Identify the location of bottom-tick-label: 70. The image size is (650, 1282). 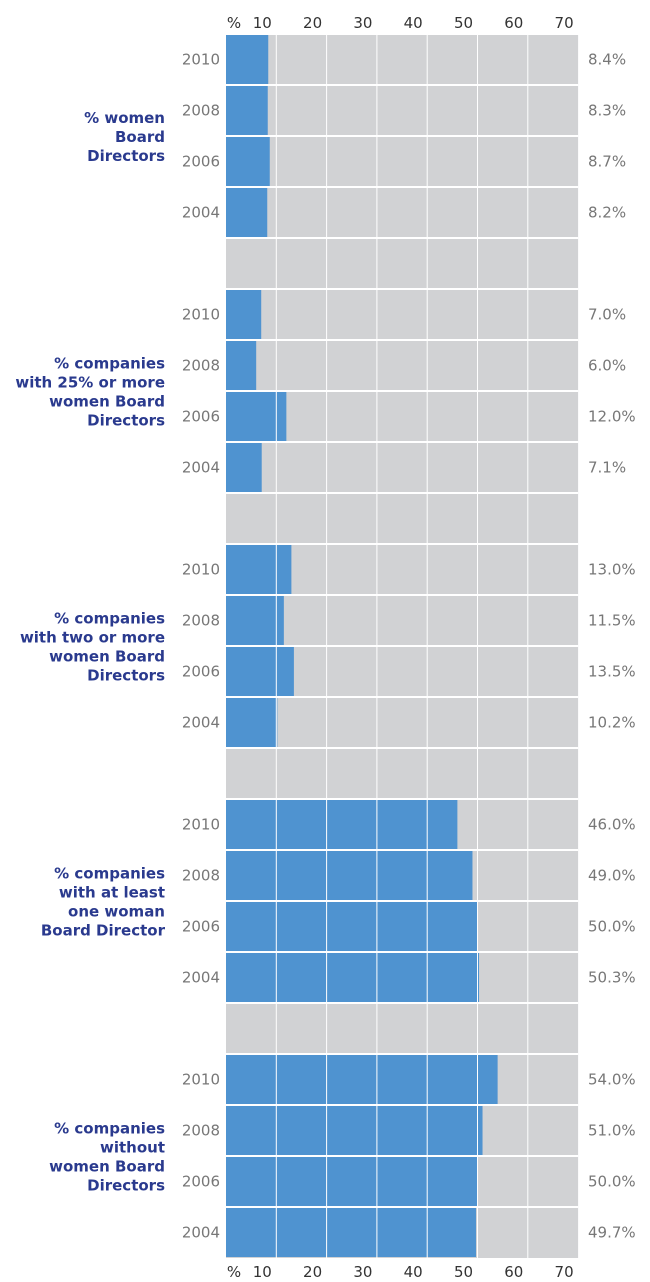
(564, 1272).